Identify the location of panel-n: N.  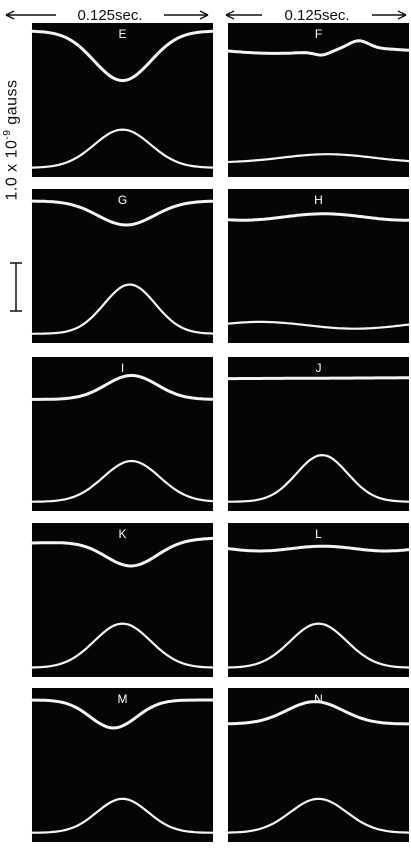
(318, 765).